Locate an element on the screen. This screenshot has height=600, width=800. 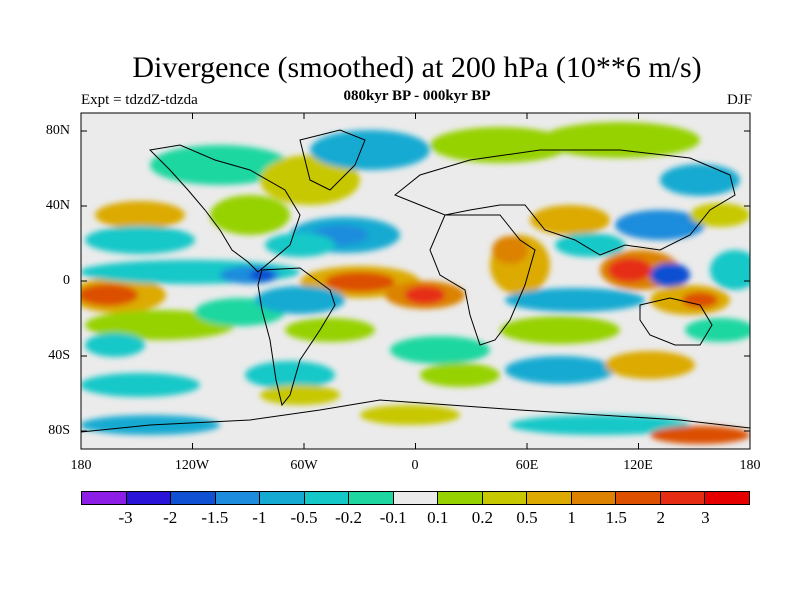
coastline-antarctica is located at coordinates (415, 416).